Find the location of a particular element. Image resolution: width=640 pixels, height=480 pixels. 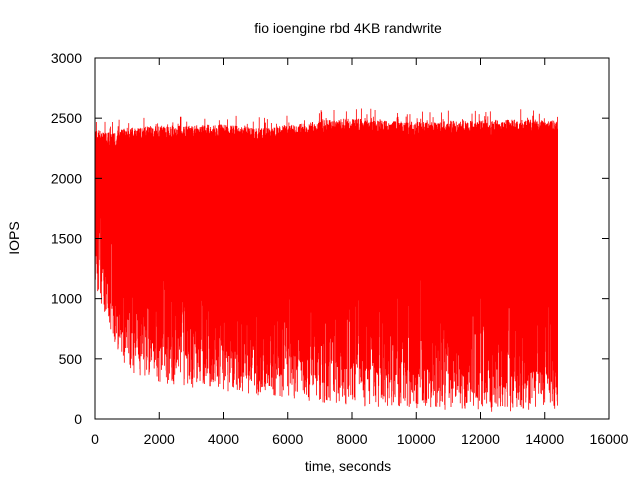

y-axis-label: IOPS is located at coordinates (14, 237).